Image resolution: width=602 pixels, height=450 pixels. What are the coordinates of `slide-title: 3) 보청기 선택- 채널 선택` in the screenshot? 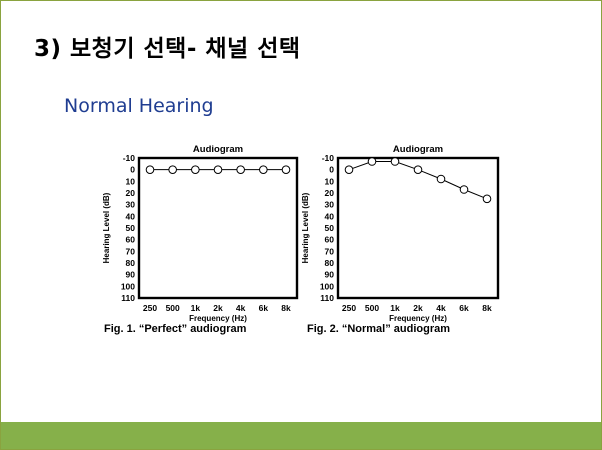 It's located at (167, 49).